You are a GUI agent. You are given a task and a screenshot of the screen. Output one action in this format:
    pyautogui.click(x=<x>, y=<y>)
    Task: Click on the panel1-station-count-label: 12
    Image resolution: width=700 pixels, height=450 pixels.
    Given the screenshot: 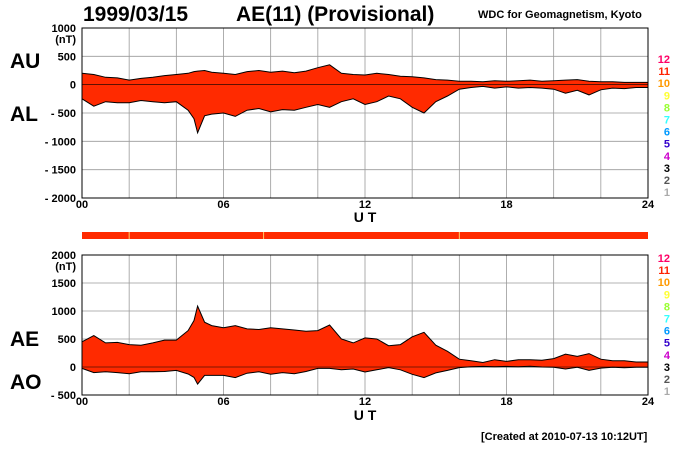 What is the action you would take?
    pyautogui.click(x=664, y=60)
    